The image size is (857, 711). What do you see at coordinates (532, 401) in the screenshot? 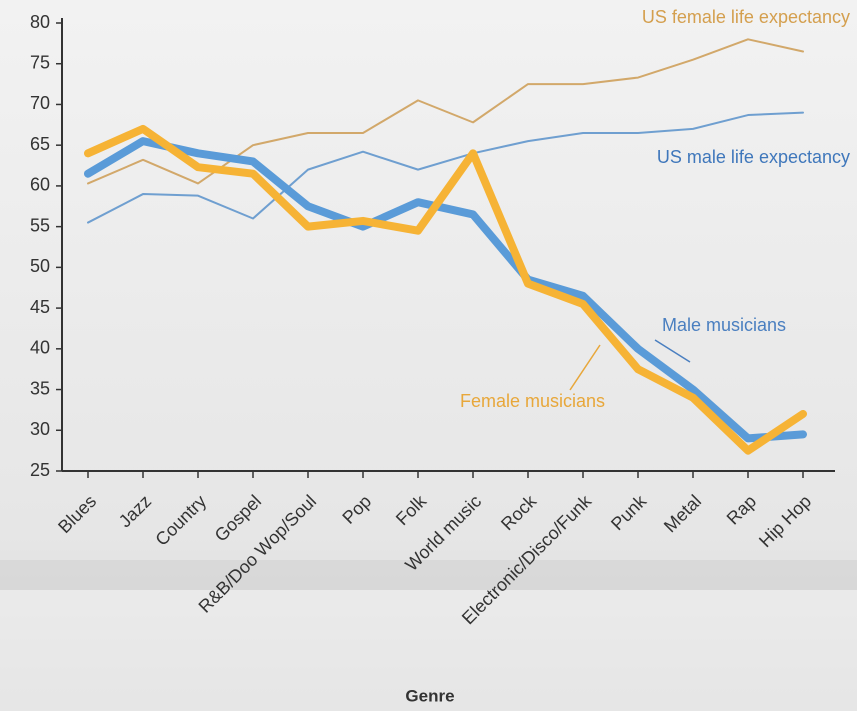
I see `series-label: Female musicians` at bounding box center [532, 401].